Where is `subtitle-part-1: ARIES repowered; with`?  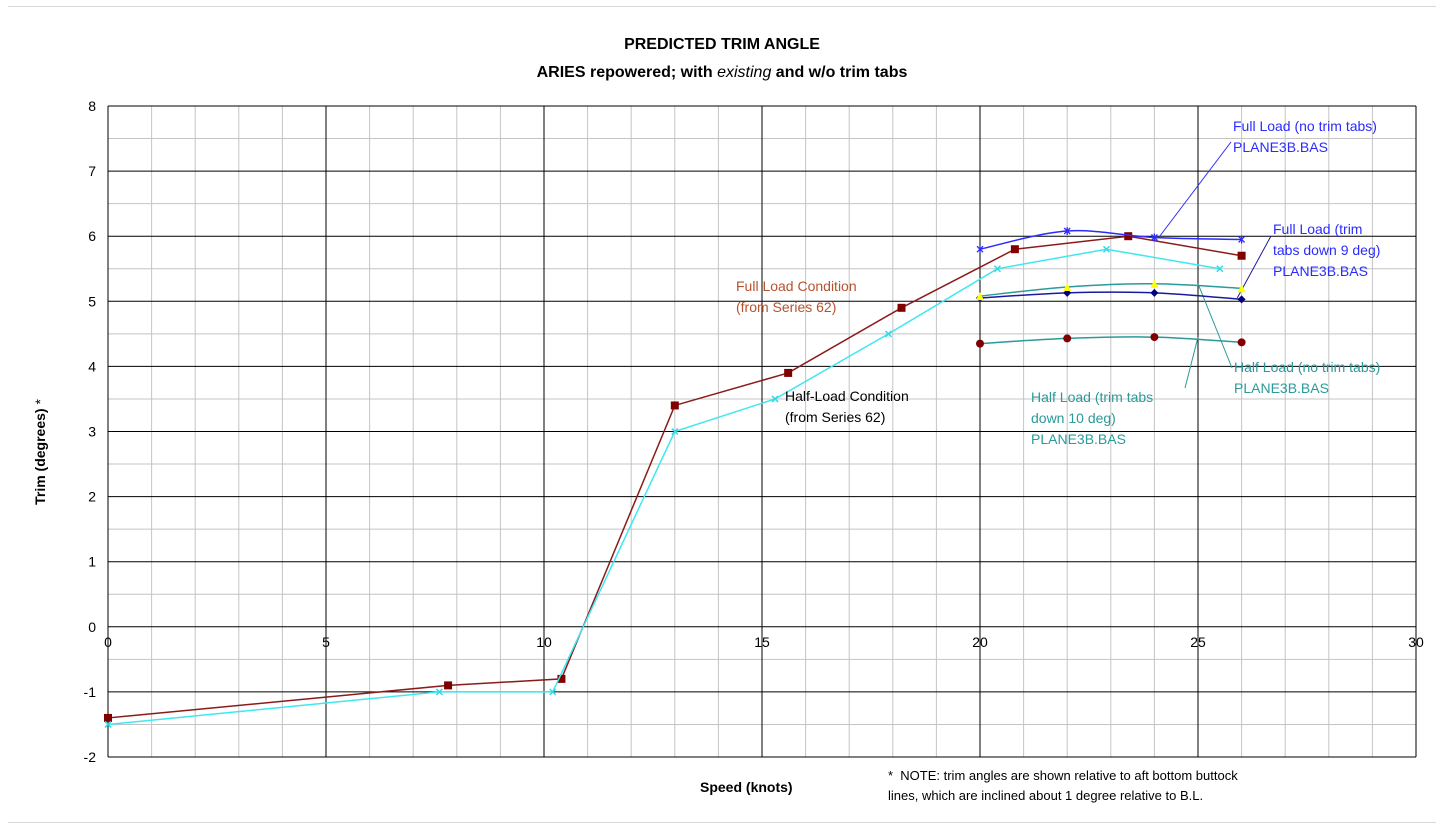
subtitle-part-1: ARIES repowered; with is located at coordinates (627, 72).